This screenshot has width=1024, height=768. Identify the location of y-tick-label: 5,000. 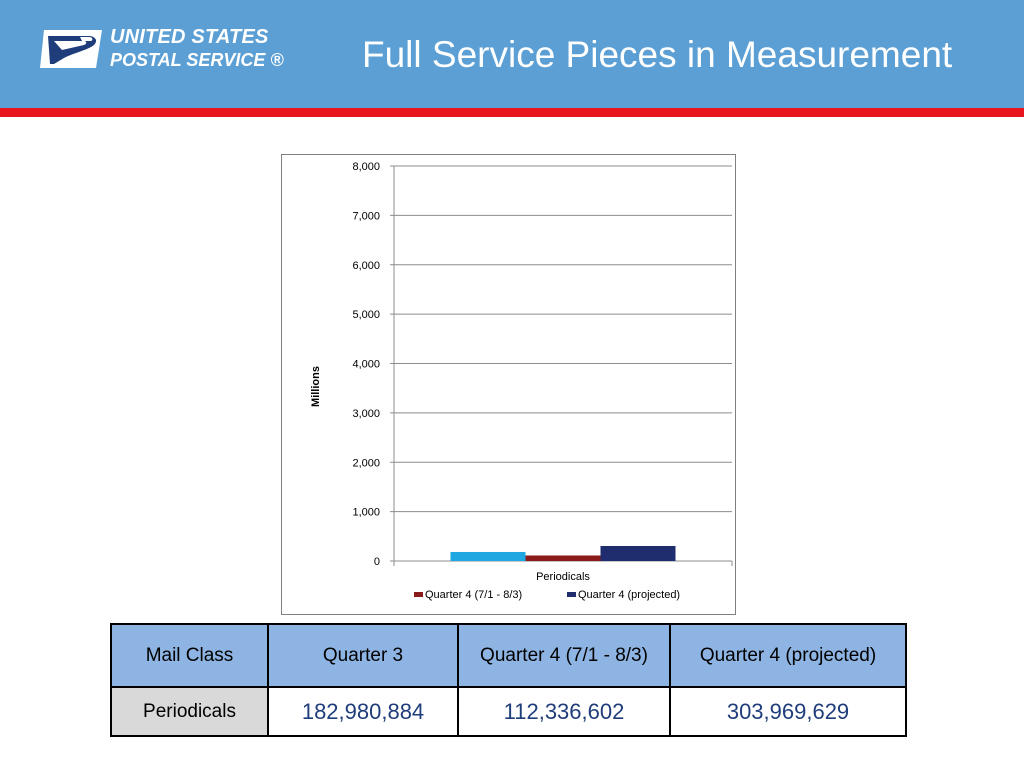
(366, 315).